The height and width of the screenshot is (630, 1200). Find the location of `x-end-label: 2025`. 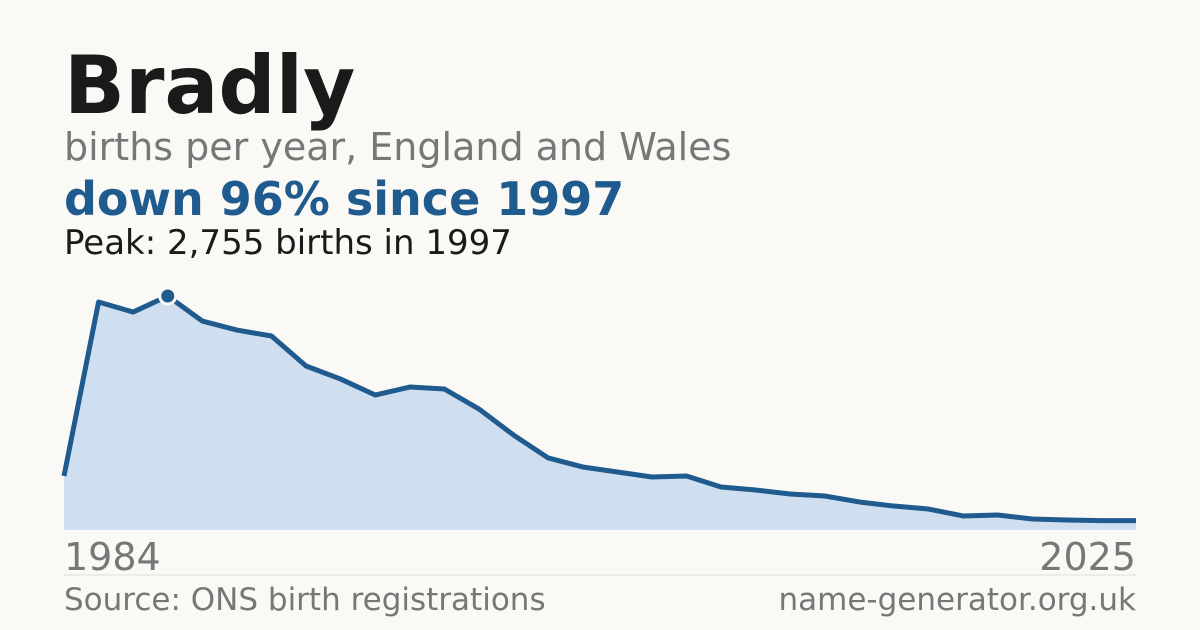

x-end-label: 2025 is located at coordinates (1087, 557).